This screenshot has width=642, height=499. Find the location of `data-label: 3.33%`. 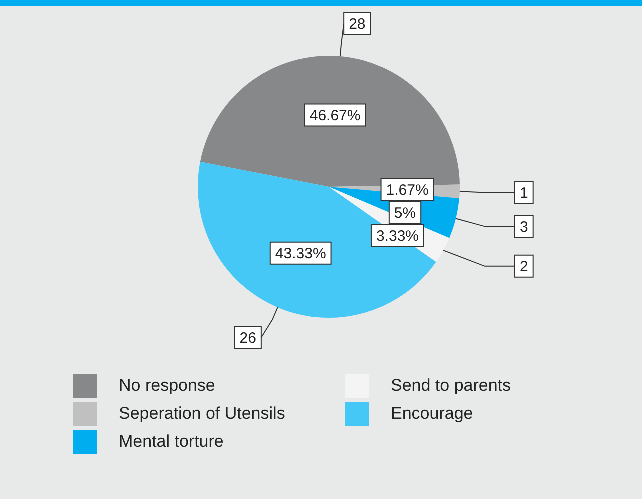

data-label: 3.33% is located at coordinates (398, 236).